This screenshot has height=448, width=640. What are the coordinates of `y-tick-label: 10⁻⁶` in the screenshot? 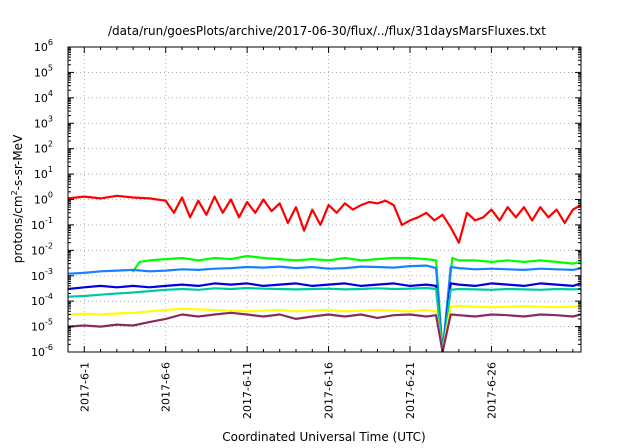 It's located at (42, 351).